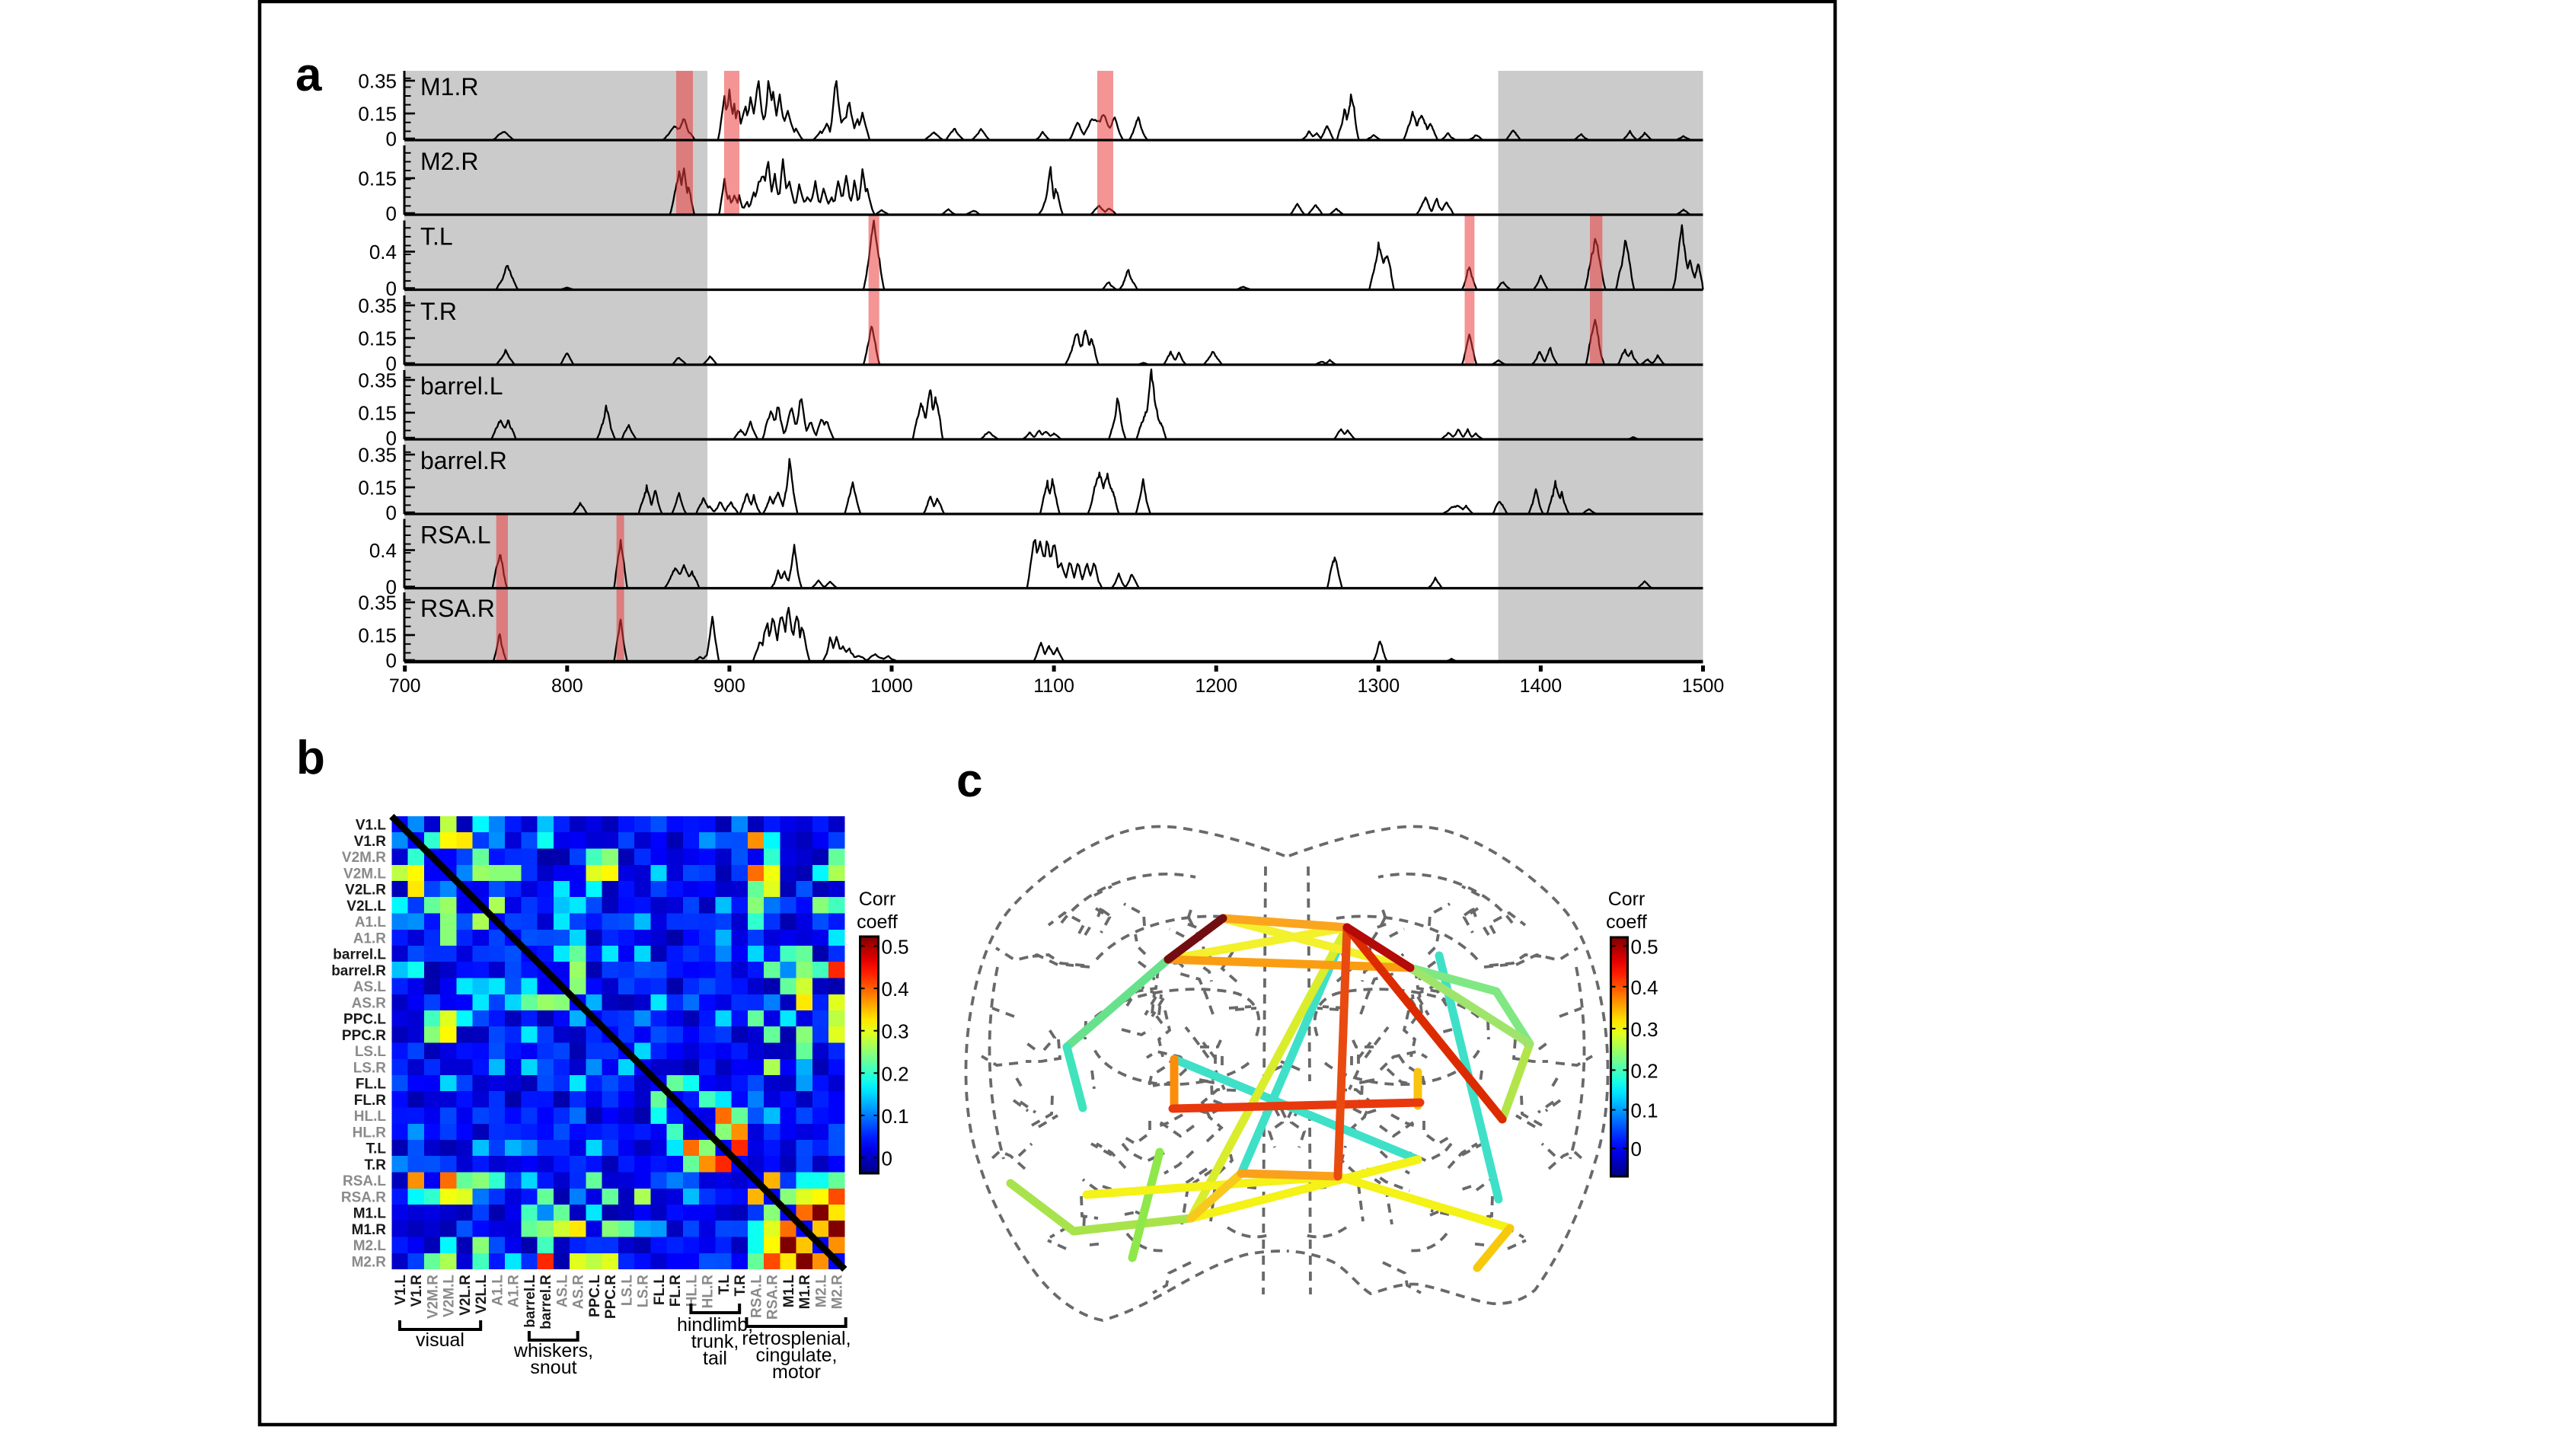  Describe the element at coordinates (796, 1338) in the screenshot. I see `svg-text: retrosplenial,` at that location.